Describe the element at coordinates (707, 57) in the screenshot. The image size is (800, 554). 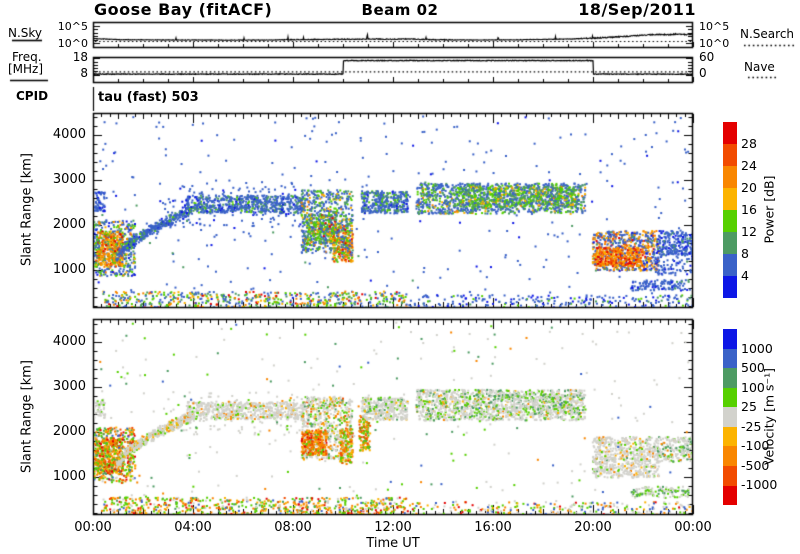
I see `nave-ytick-top: 60` at that location.